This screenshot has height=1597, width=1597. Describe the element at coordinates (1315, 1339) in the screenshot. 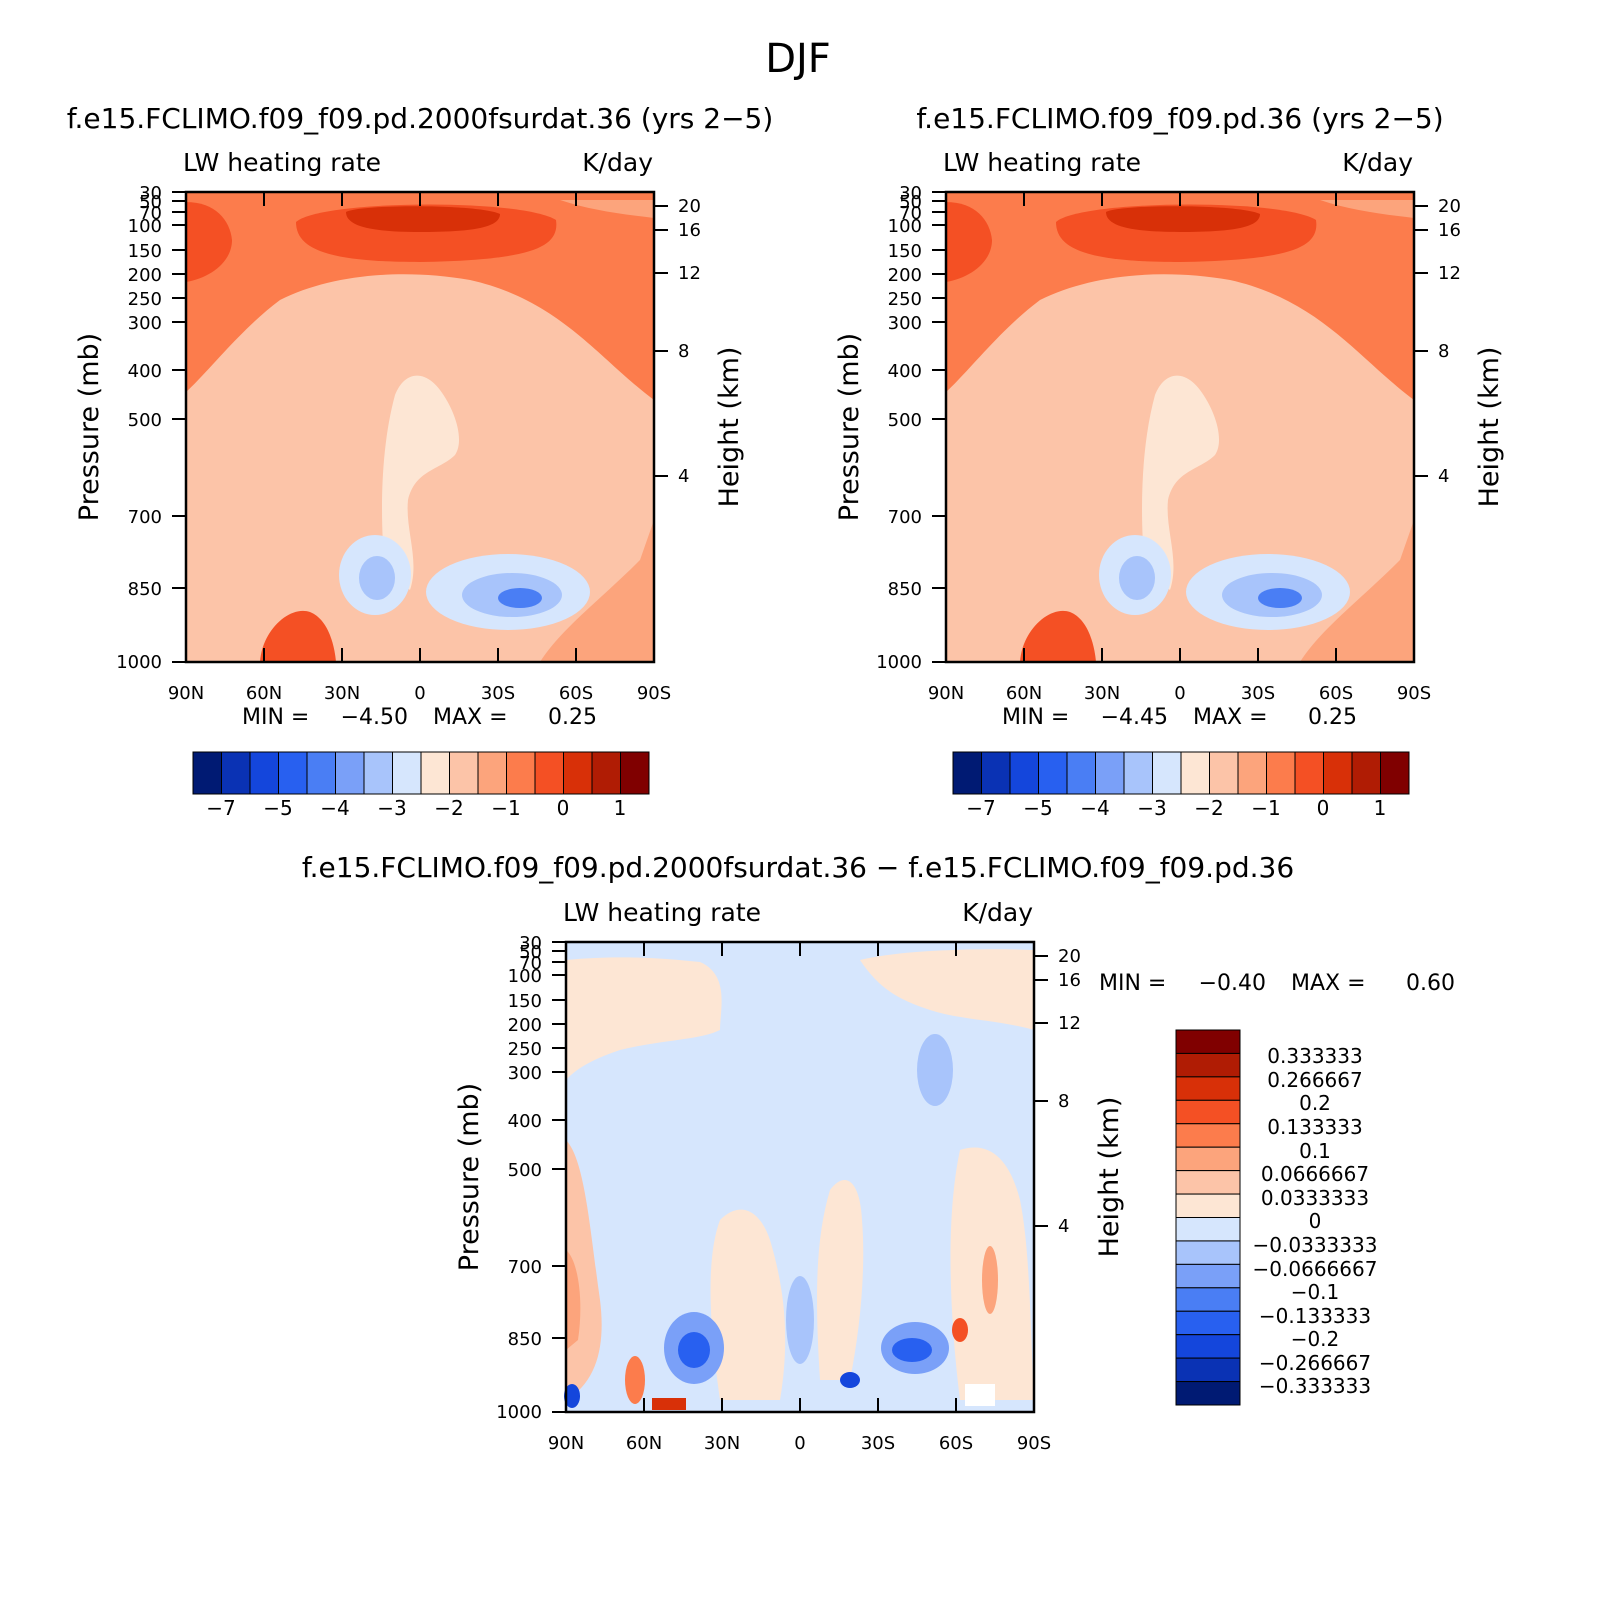

I see `colorbar-label: −0.2` at that location.